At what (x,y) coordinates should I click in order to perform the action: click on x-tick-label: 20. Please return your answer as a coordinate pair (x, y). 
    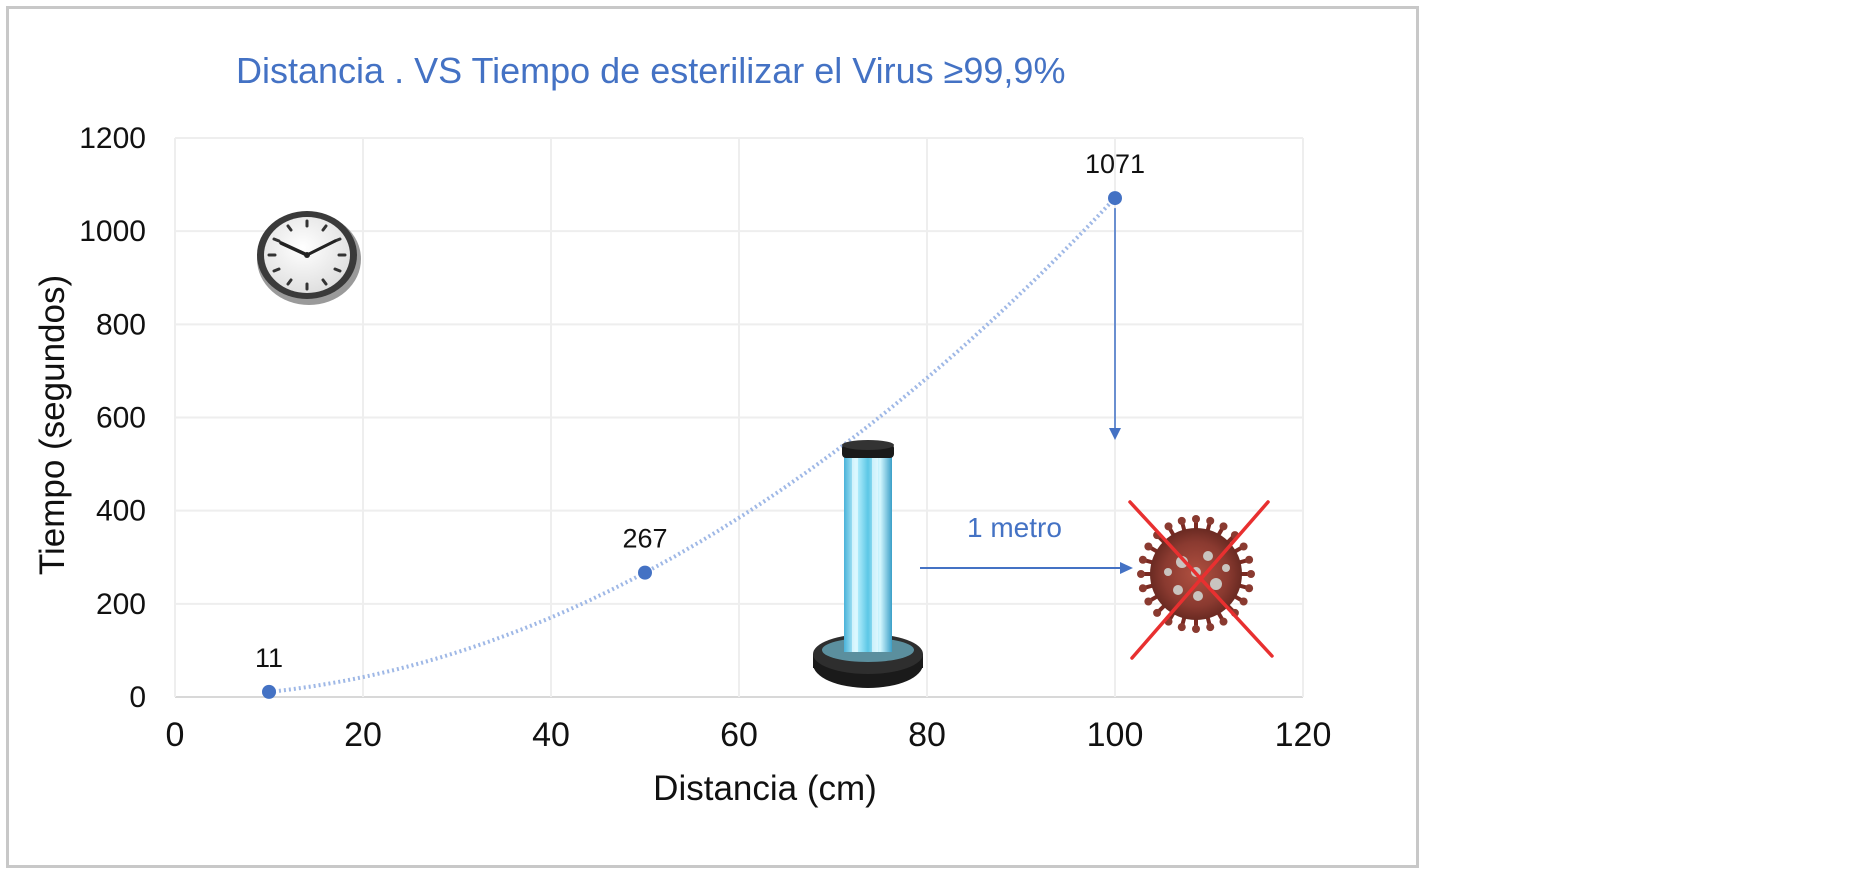
    Looking at the image, I should click on (363, 735).